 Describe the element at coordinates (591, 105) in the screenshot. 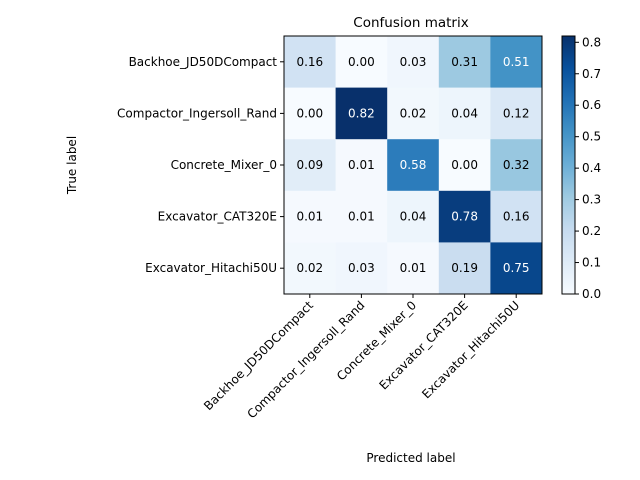

I see `colorbar-tick-label: 0.6` at that location.